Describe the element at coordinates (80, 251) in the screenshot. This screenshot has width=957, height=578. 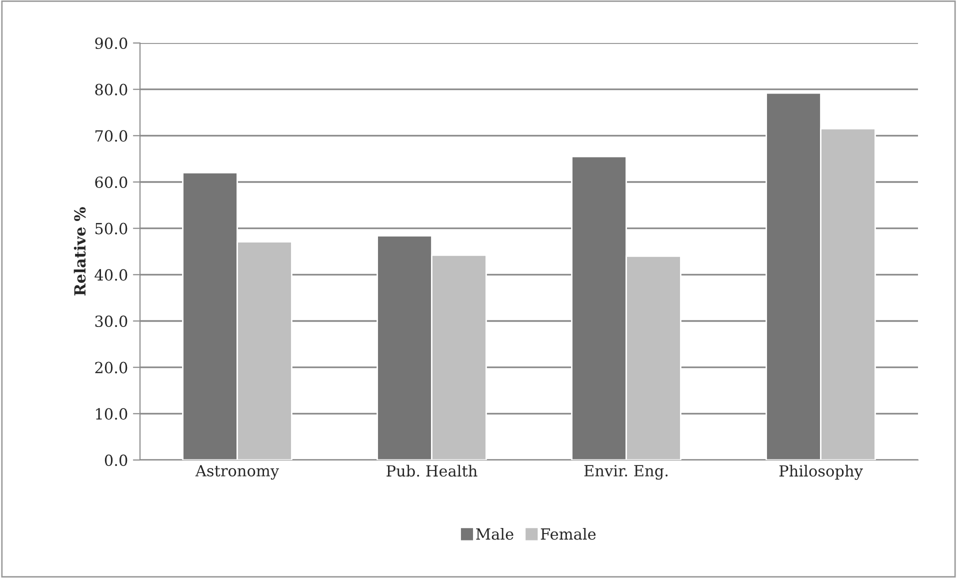
I see `y-axis-title: Relative %` at that location.